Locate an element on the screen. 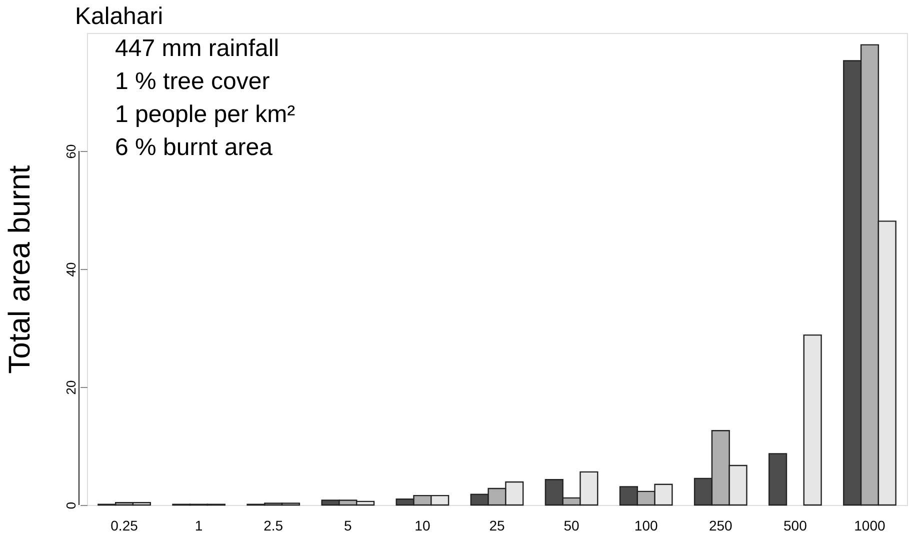 Image resolution: width=922 pixels, height=548 pixels. y-tick-label: 20 is located at coordinates (71, 387).